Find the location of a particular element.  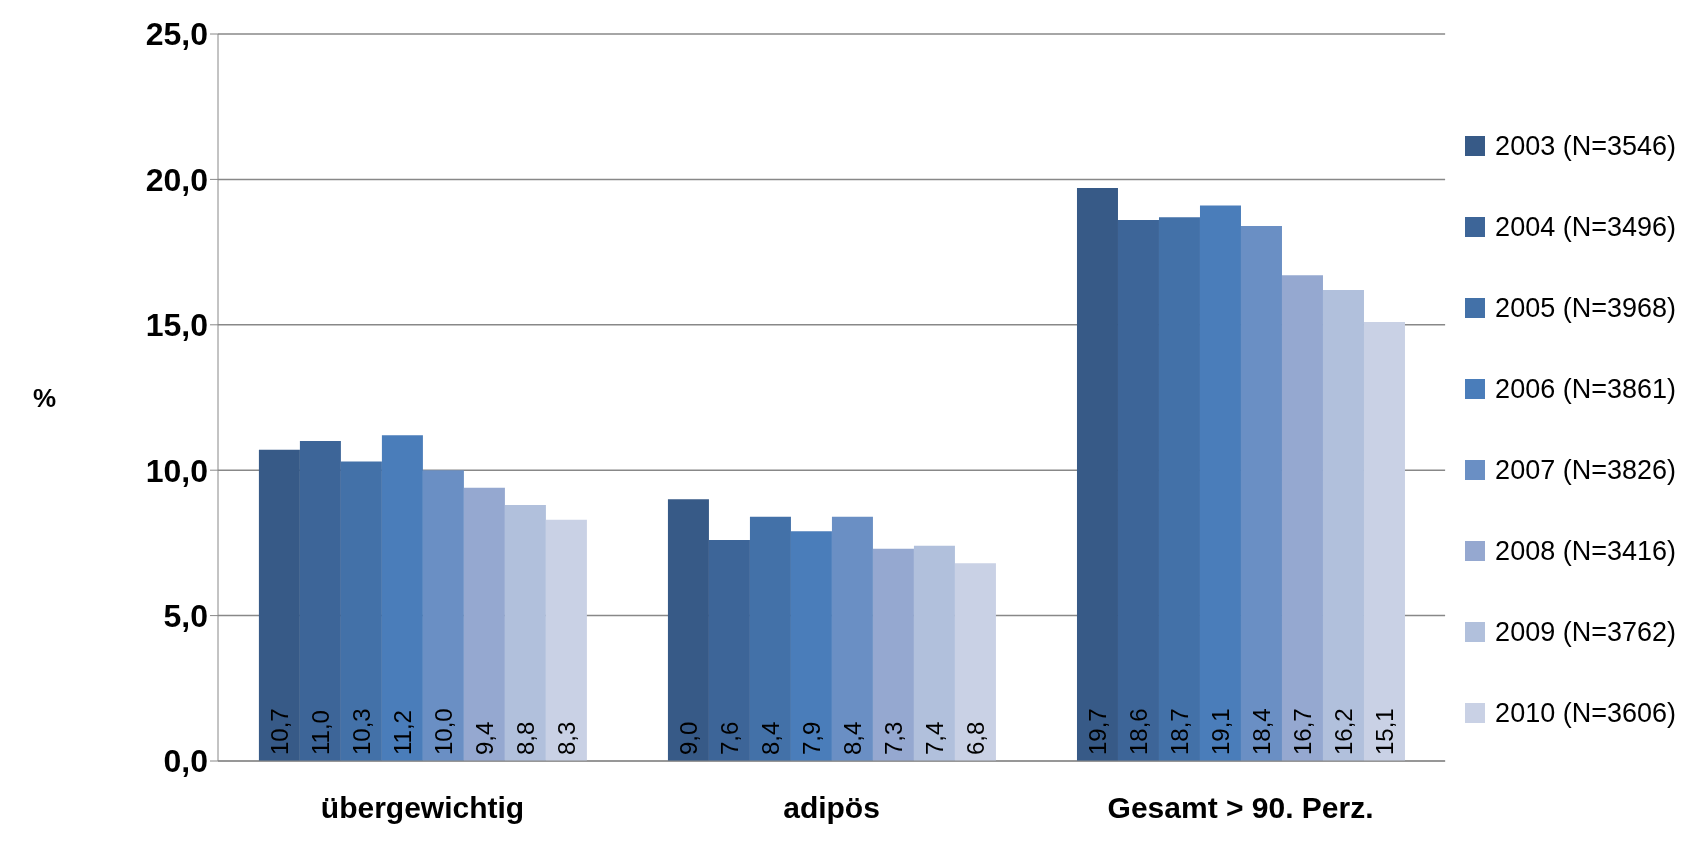

data-label: 18,7 is located at coordinates (1179, 731).